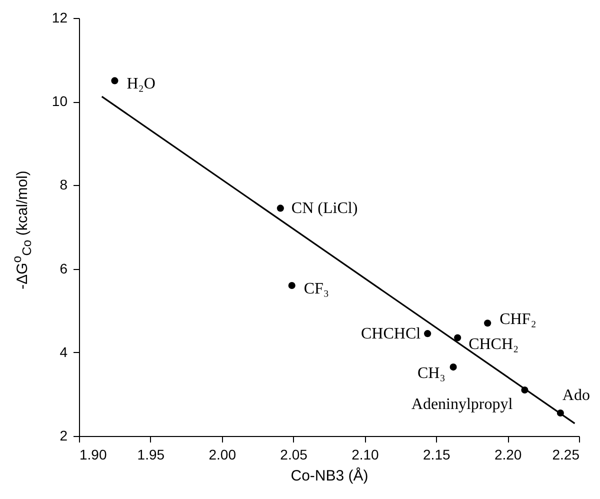 The image size is (600, 499). Describe the element at coordinates (462, 405) in the screenshot. I see `data-label: Adeninylpropyl` at that location.